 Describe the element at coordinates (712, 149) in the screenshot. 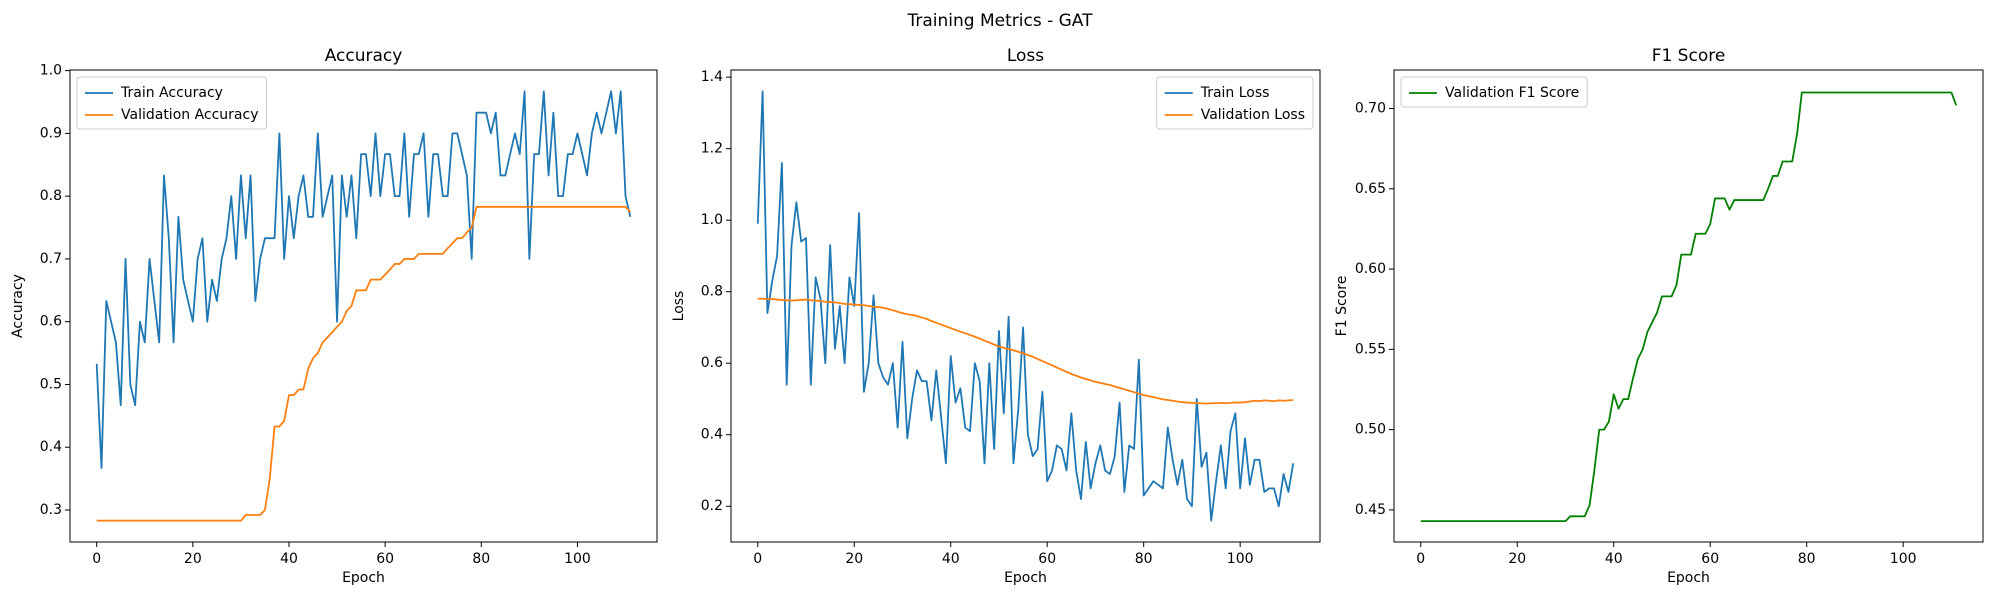

I see `y-tick-label: 1.2` at that location.